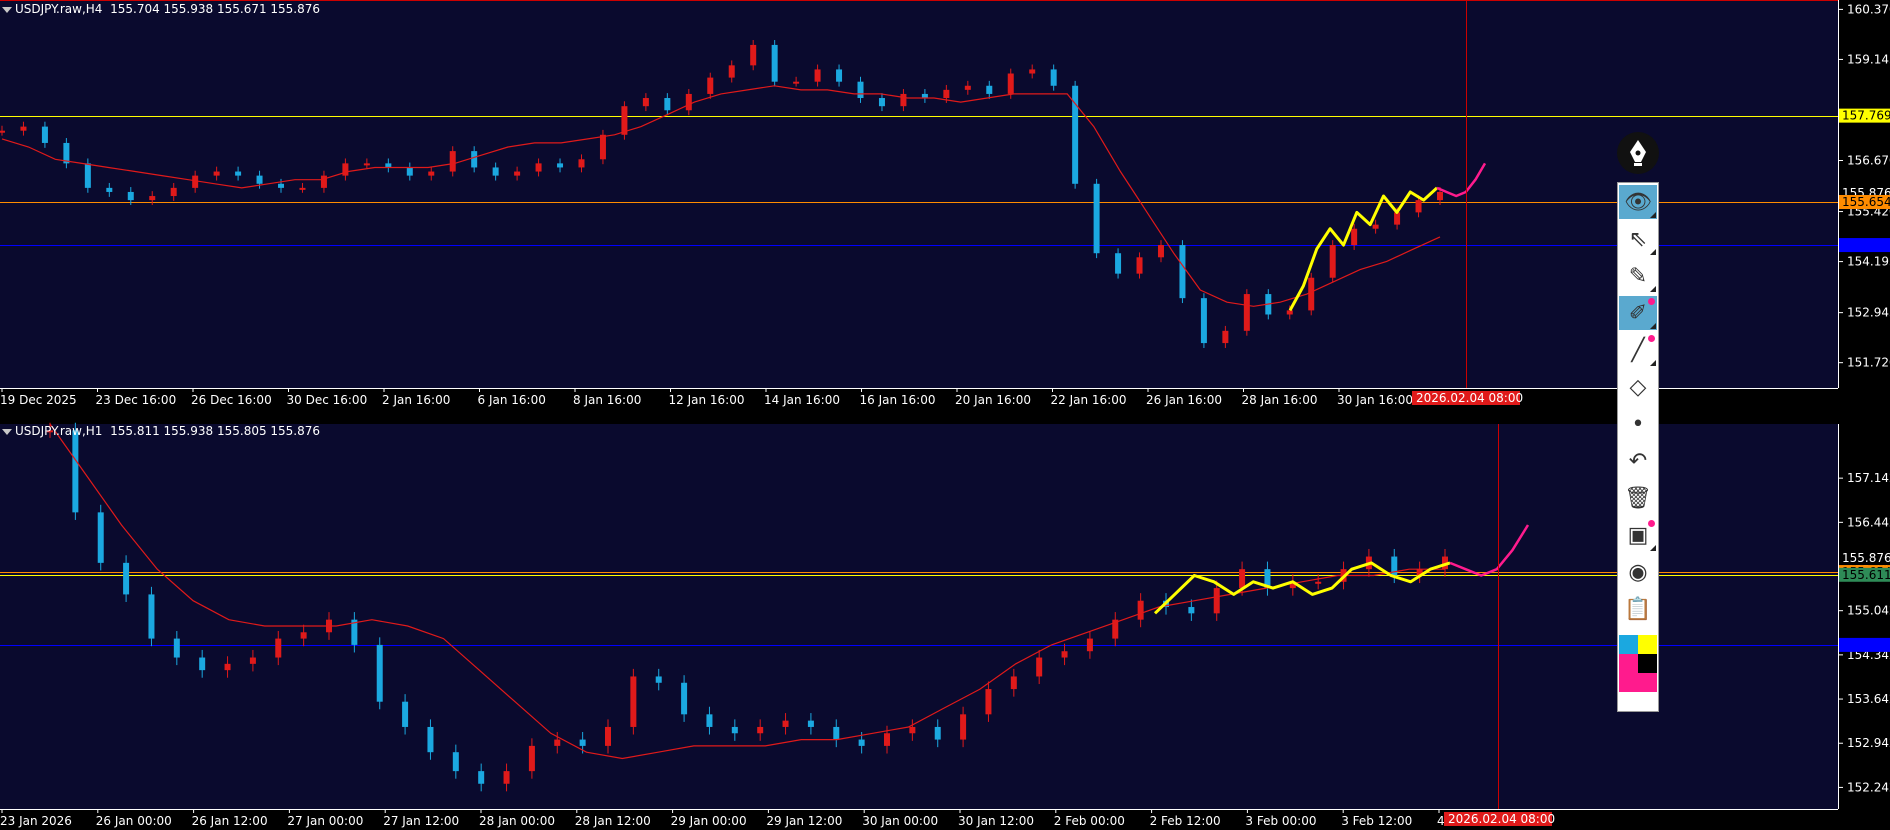 The width and height of the screenshot is (1890, 830). I want to click on trash-icon: 🗑, so click(1638, 498).